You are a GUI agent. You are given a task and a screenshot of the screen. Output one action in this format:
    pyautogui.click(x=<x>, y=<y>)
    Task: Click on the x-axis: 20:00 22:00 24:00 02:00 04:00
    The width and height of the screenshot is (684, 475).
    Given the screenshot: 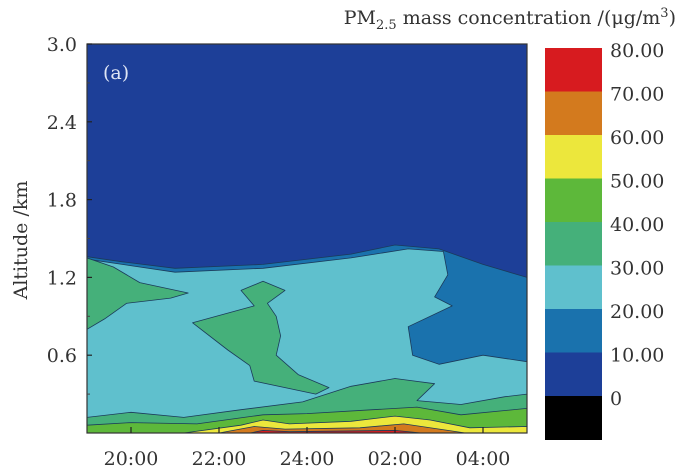 What is the action you would take?
    pyautogui.click(x=307, y=448)
    